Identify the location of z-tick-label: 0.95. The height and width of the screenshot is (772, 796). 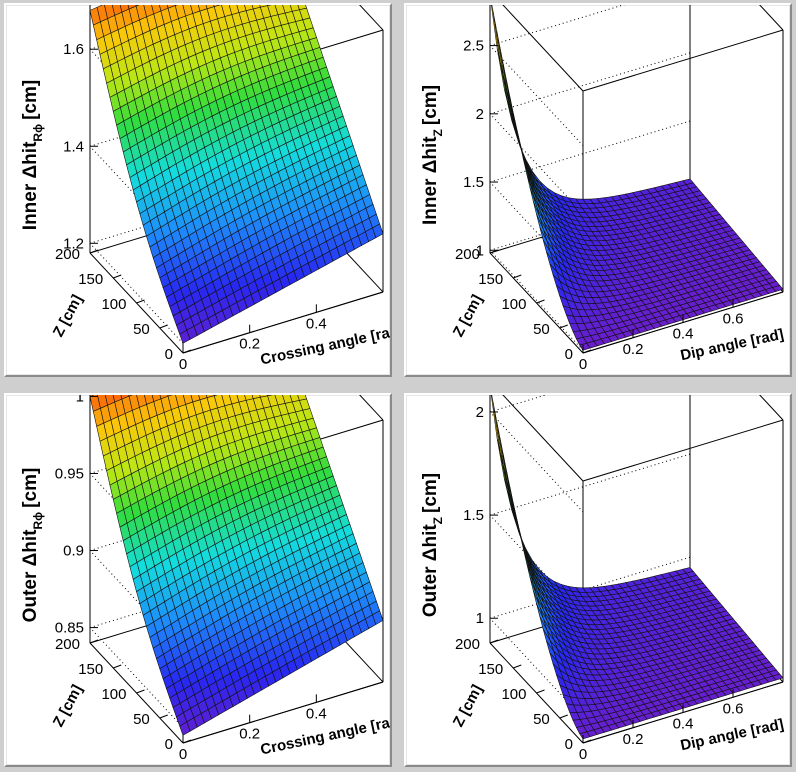
(69, 473).